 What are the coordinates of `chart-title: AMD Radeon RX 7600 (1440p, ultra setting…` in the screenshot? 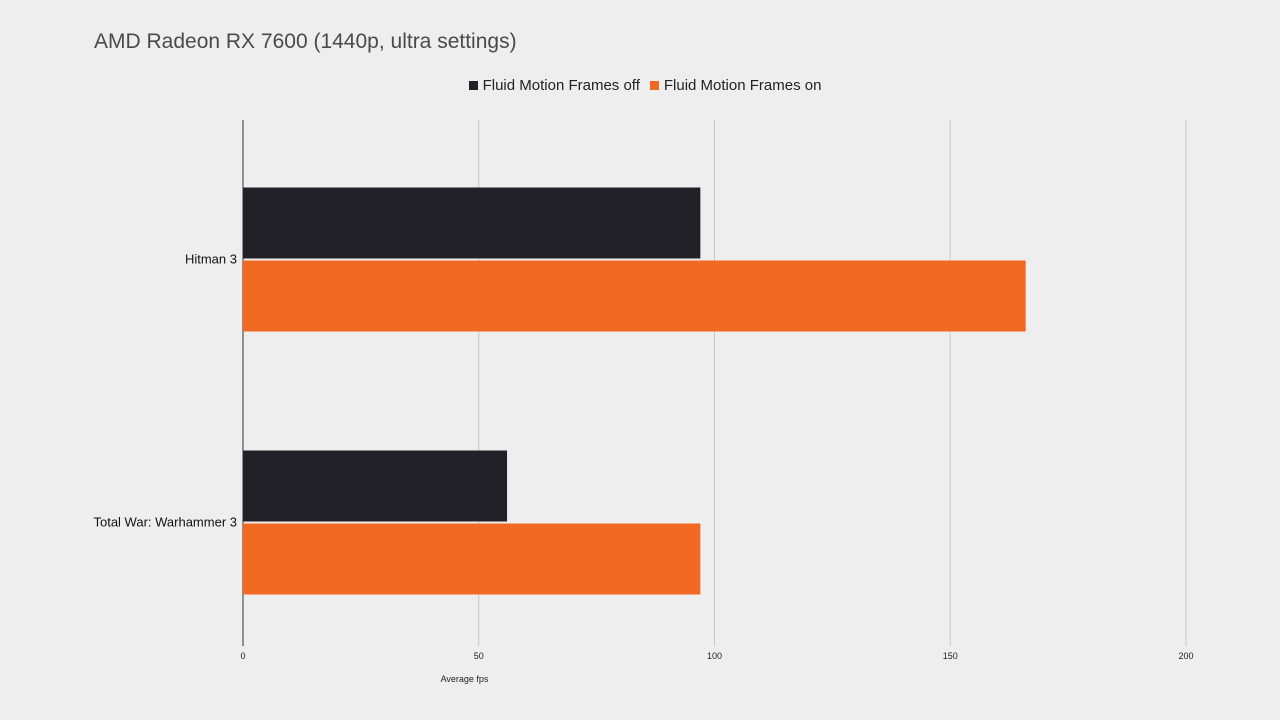 It's located at (305, 41).